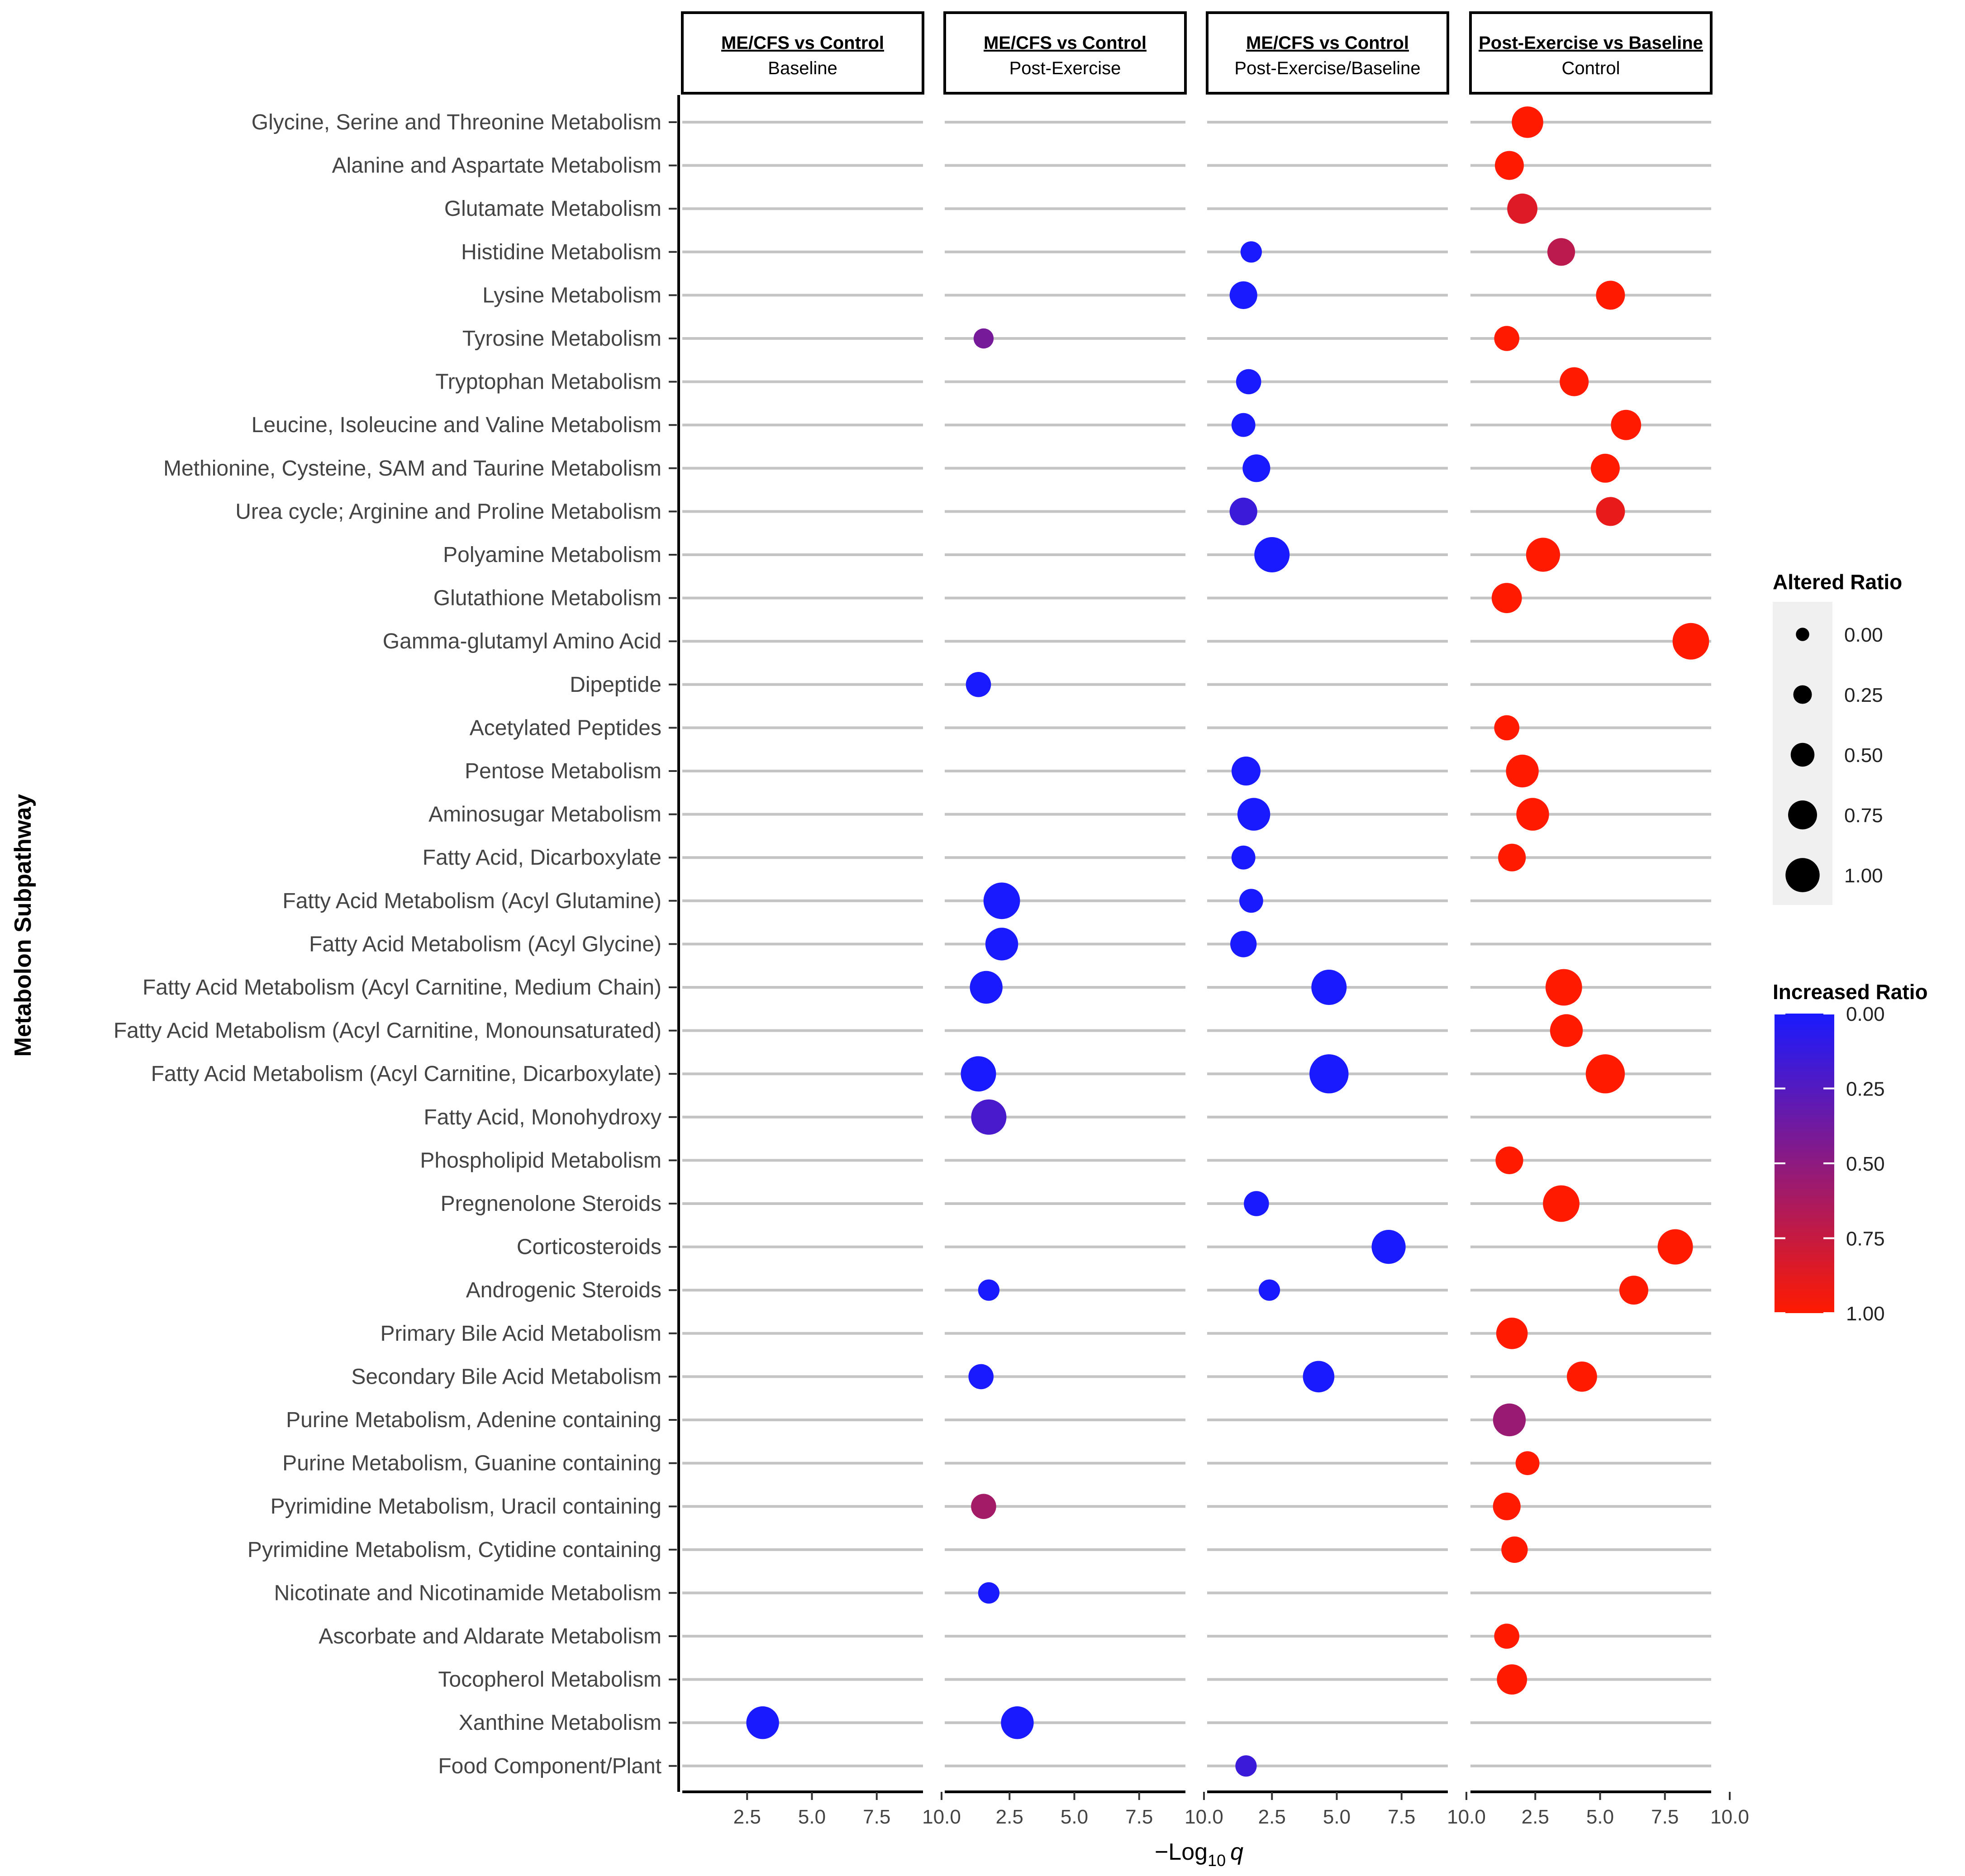 This screenshot has height=1876, width=1965. What do you see at coordinates (1181, 1852) in the screenshot?
I see `x-axis-title-prefix: −Log` at bounding box center [1181, 1852].